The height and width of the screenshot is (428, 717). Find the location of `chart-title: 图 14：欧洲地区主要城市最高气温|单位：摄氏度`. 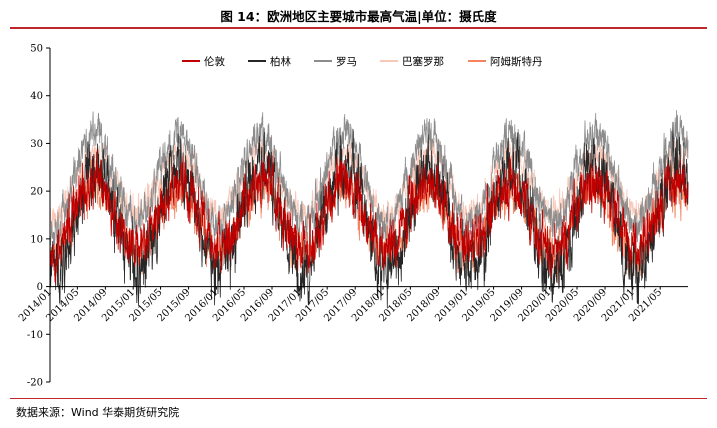

chart-title: 图 14：欧洲地区主要城市最高气温|单位：摄氏度 is located at coordinates (358, 16).